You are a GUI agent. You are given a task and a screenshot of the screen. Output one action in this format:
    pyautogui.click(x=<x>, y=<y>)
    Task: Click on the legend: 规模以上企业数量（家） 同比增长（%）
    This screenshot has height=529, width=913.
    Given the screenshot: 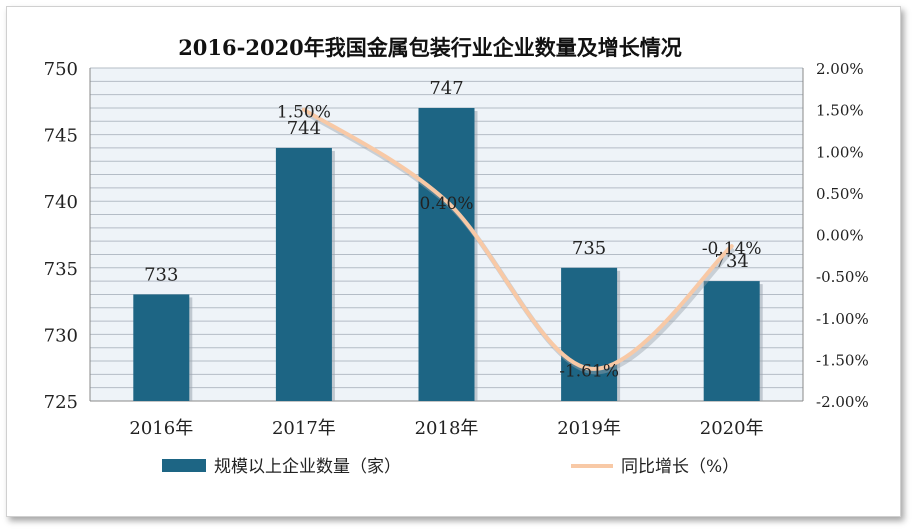 What is the action you would take?
    pyautogui.click(x=450, y=467)
    